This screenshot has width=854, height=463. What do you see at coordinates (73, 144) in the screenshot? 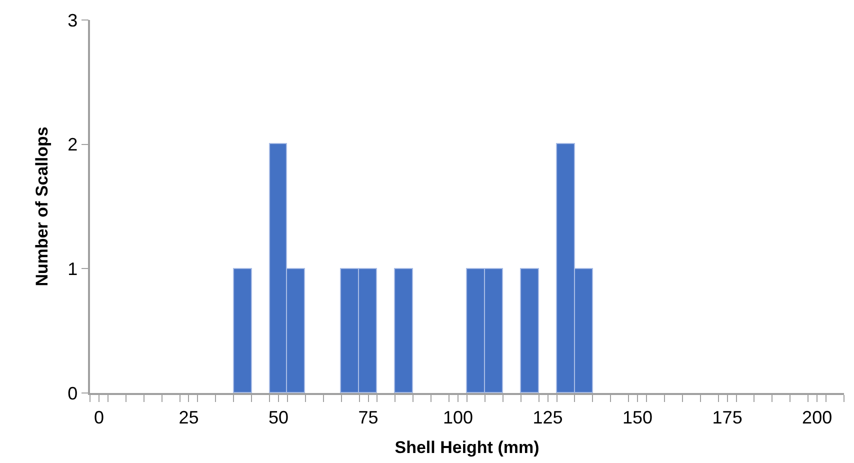
I see `y-tick-label: 2` at bounding box center [73, 144].